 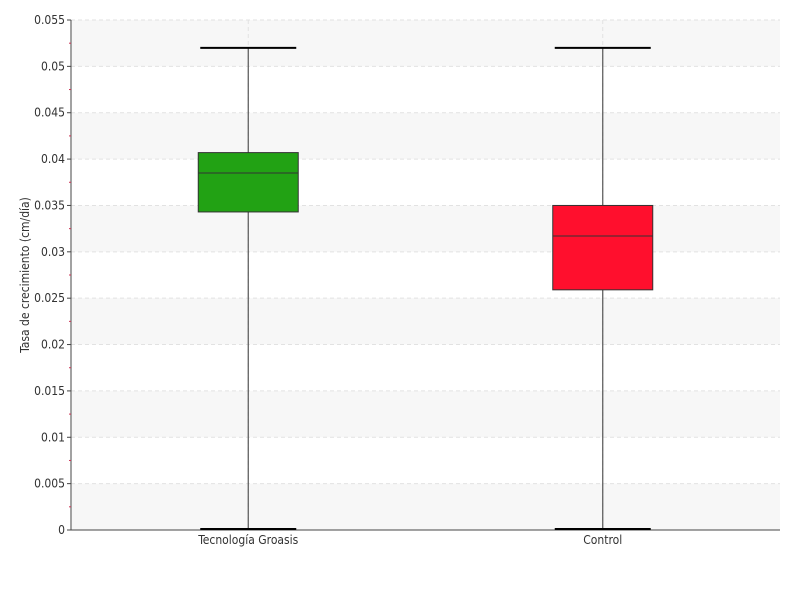 What do you see at coordinates (49, 113) in the screenshot?
I see `y-tick-label: 0.045` at bounding box center [49, 113].